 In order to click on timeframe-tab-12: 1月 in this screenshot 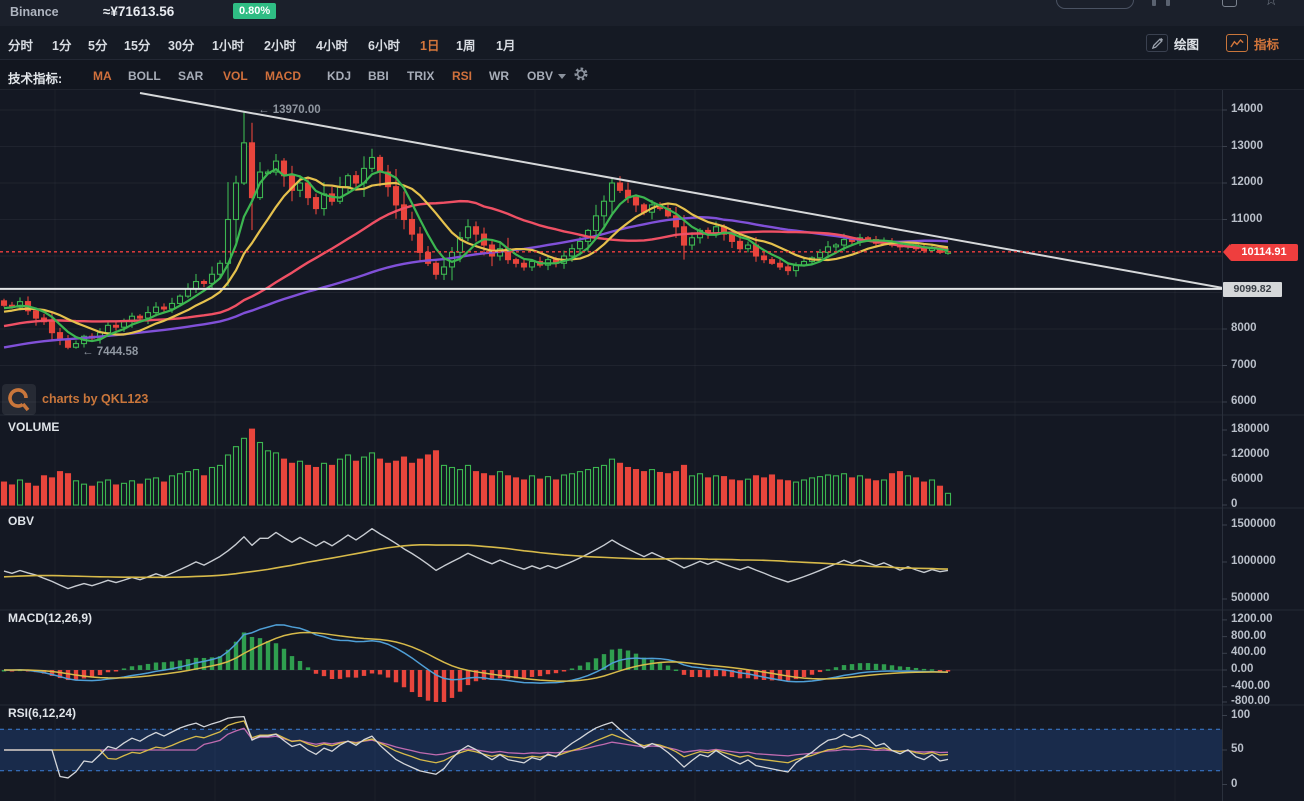, I will do `click(506, 46)`.